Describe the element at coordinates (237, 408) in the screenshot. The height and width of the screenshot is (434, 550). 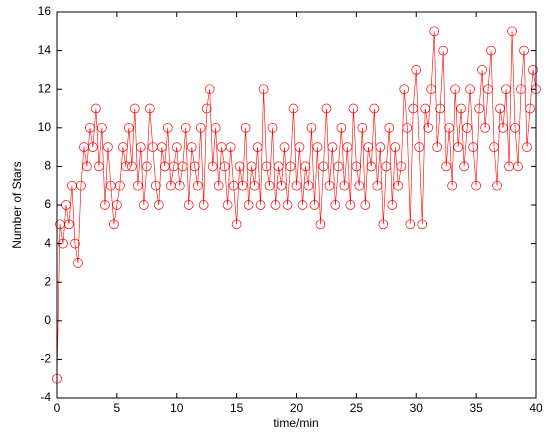
I see `x-tick-label: 15` at that location.